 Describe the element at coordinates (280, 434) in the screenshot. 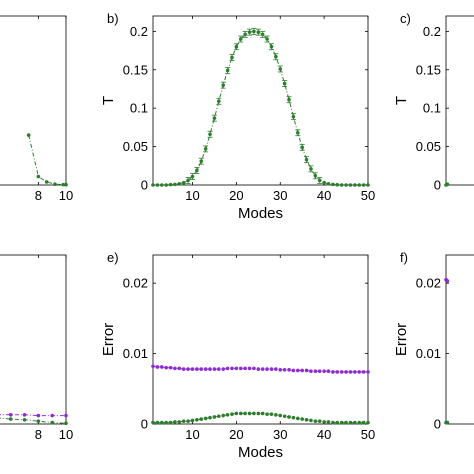

I see `x-tick-label-e: 30` at that location.